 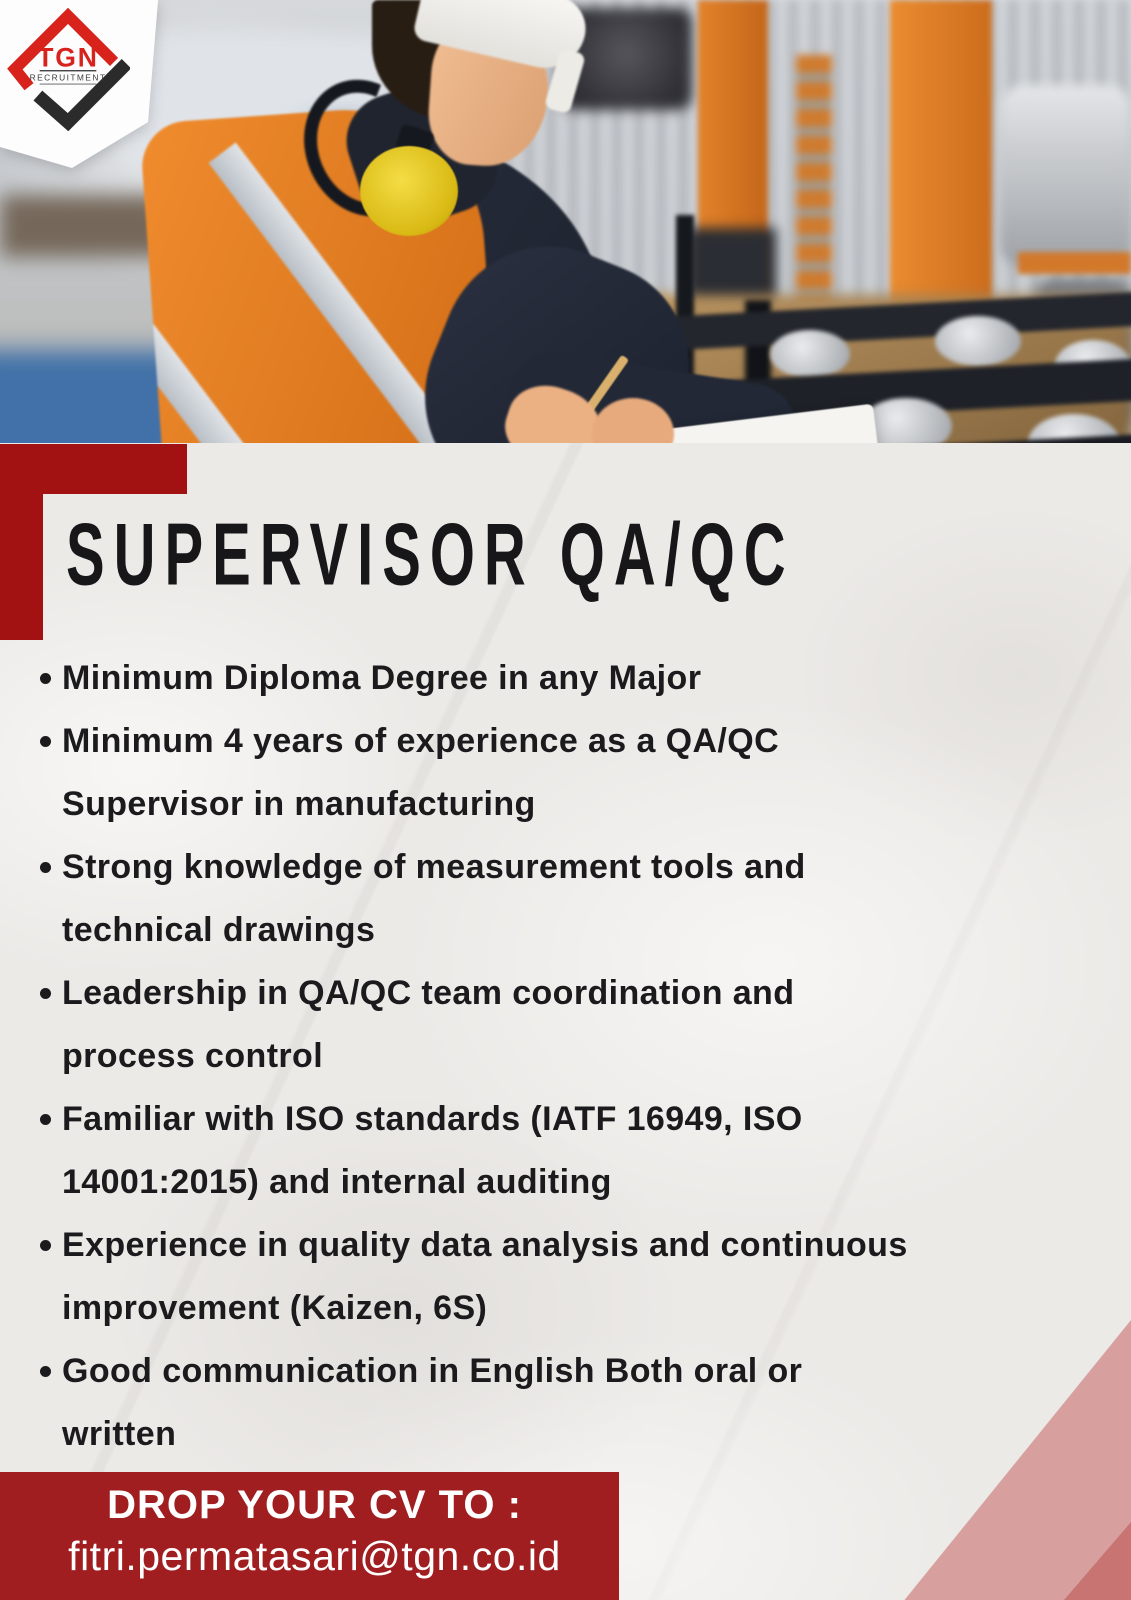 What do you see at coordinates (732, 268) in the screenshot?
I see `gantry-base` at bounding box center [732, 268].